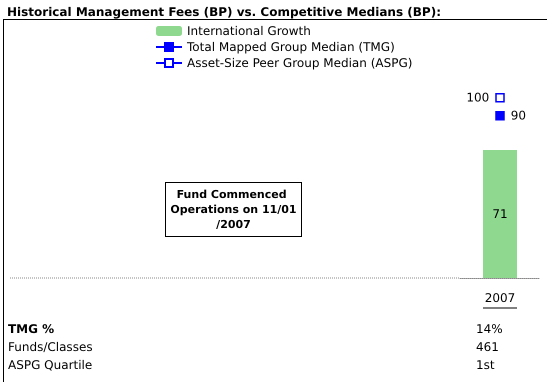 This screenshot has height=382, width=547. I want to click on legend-label: International Growth, so click(249, 31).